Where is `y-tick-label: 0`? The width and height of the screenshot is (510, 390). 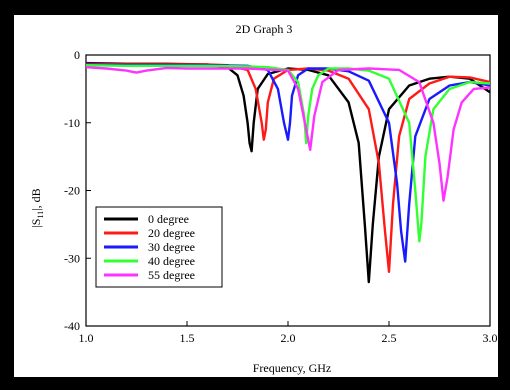 y-tick-label: 0 is located at coordinates (77, 55).